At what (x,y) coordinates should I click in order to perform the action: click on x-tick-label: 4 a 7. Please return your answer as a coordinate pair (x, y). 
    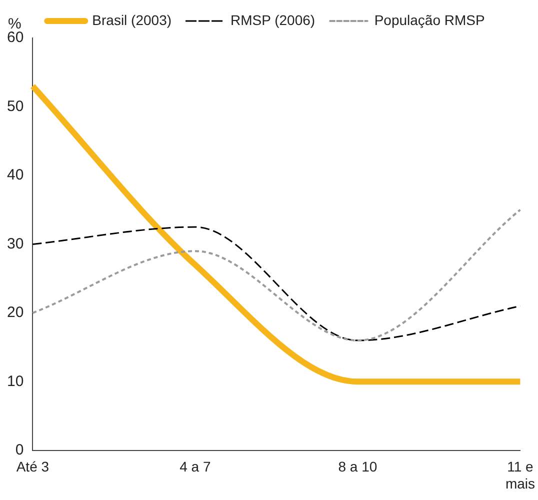
    Looking at the image, I should click on (195, 466).